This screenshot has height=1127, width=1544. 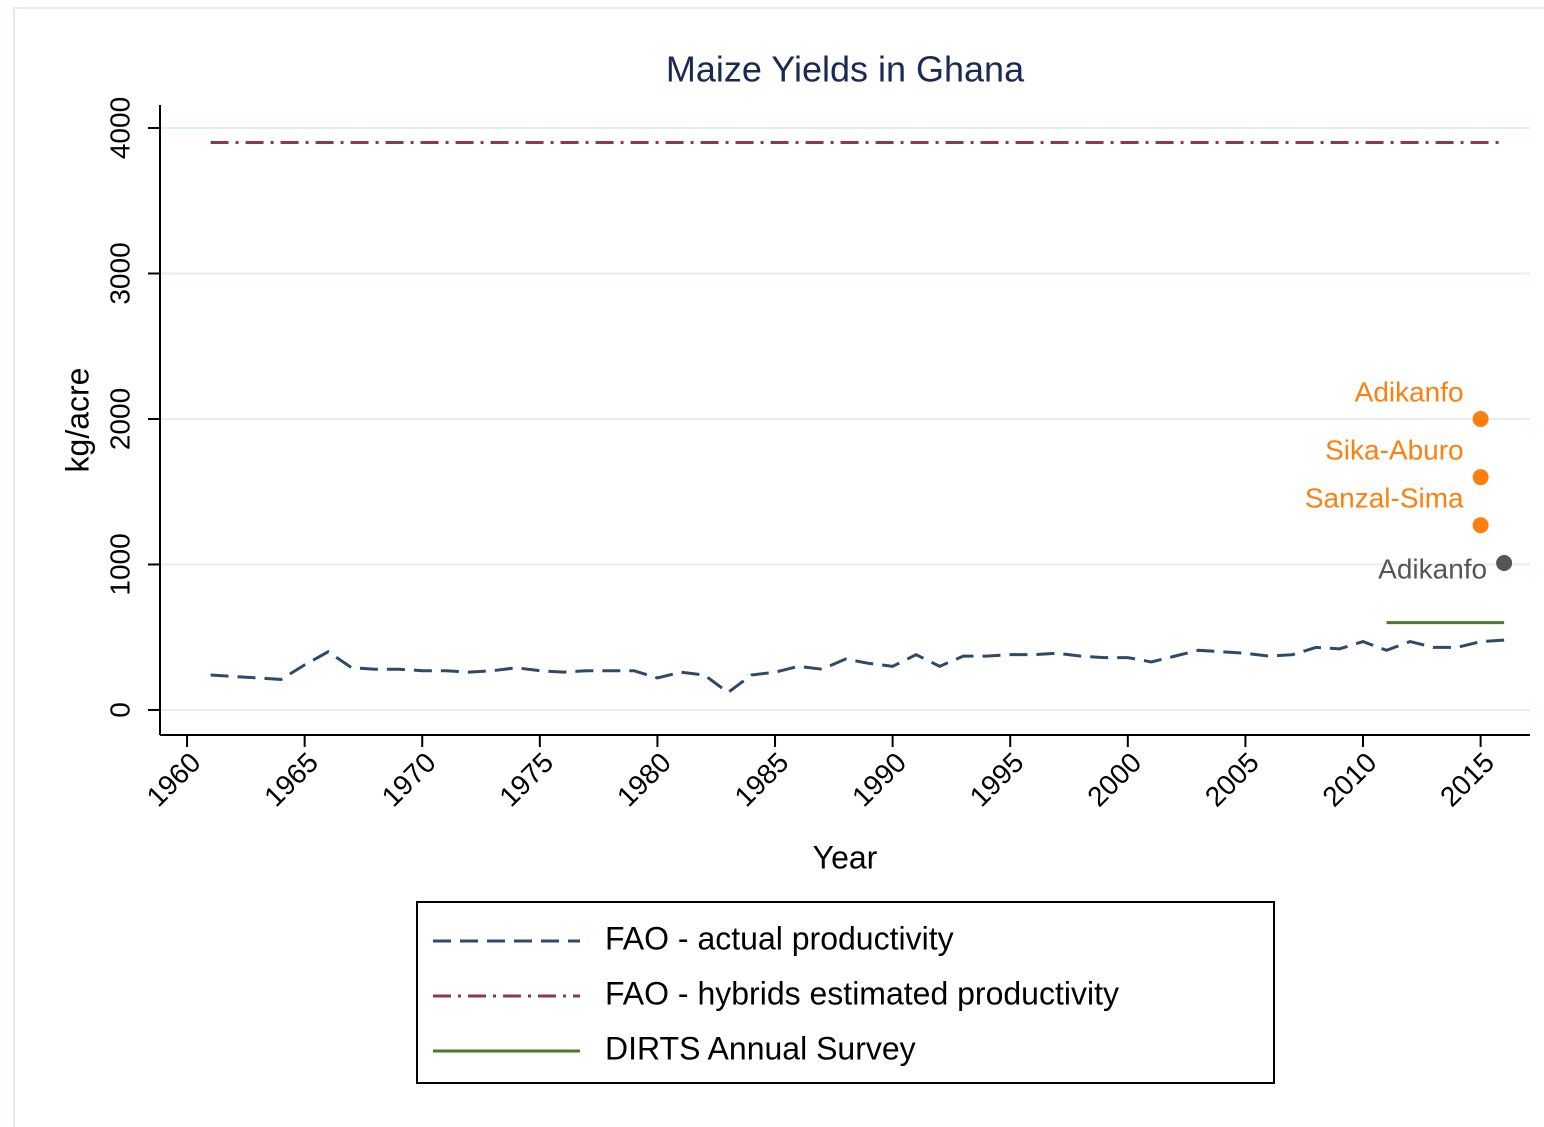 I want to click on y-tick-label: 1000, so click(x=119, y=564).